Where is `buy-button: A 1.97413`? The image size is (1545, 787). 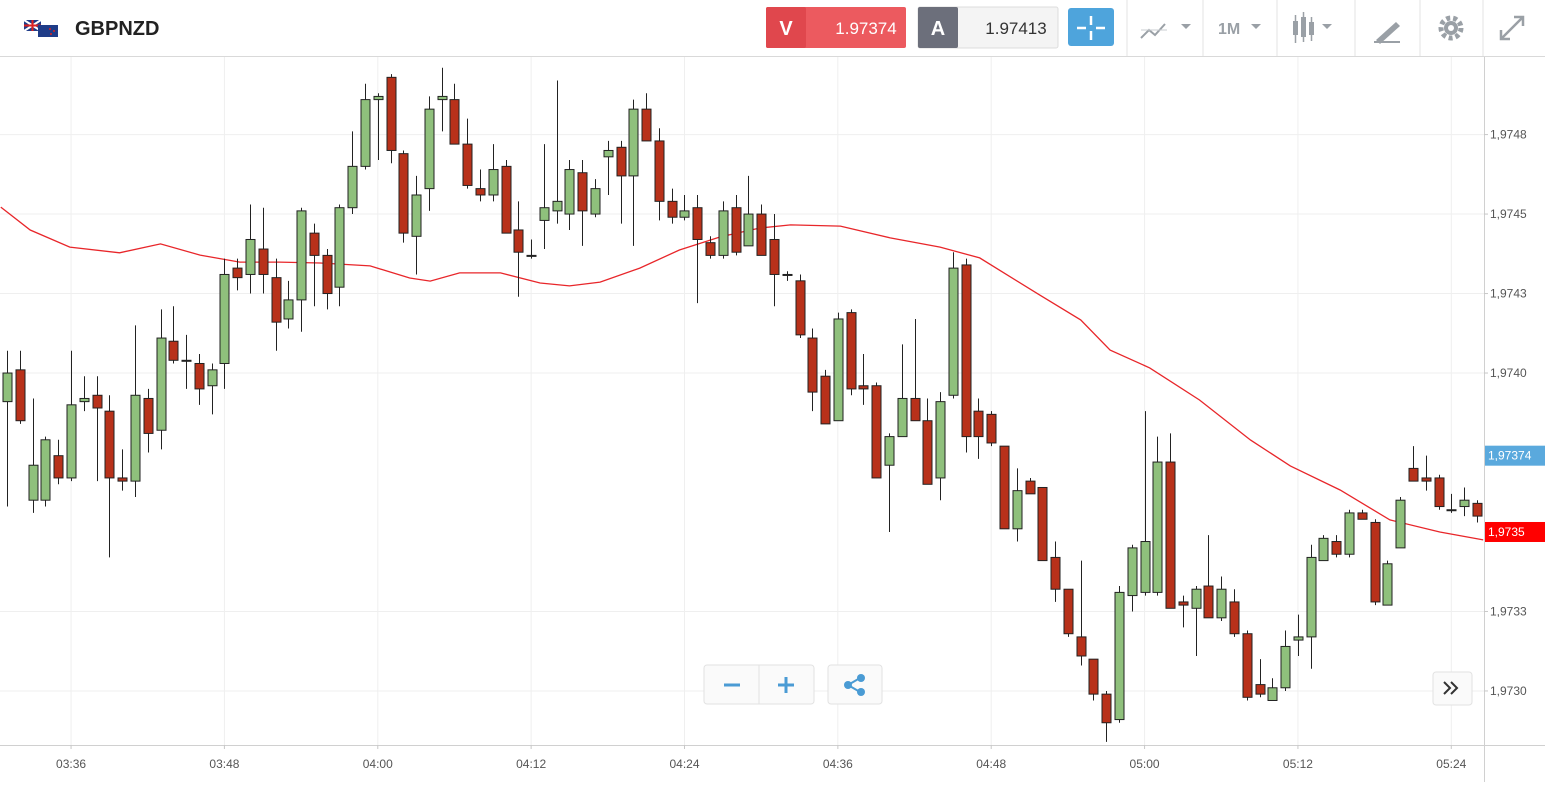 buy-button: A 1.97413 is located at coordinates (988, 27).